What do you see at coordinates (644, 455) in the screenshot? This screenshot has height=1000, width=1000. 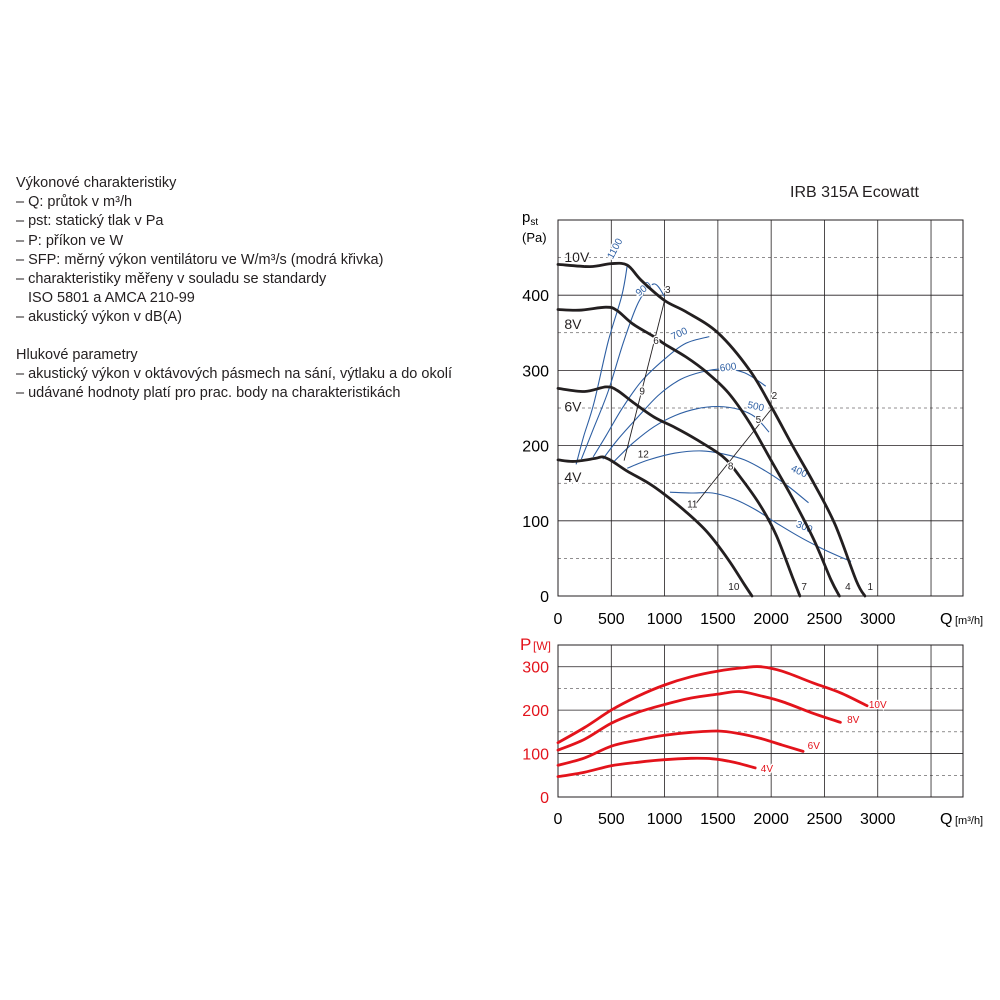 I see `operating-point-label: 12` at bounding box center [644, 455].